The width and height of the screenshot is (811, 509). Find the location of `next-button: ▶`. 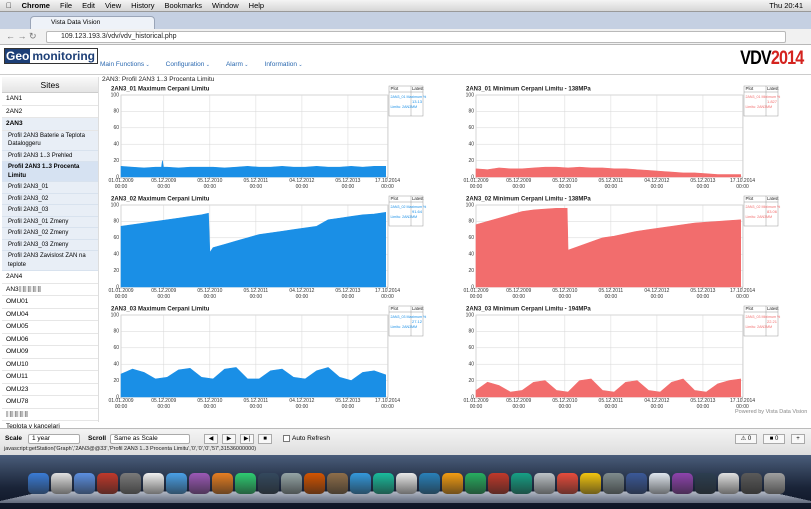

next-button: ▶ is located at coordinates (229, 439).